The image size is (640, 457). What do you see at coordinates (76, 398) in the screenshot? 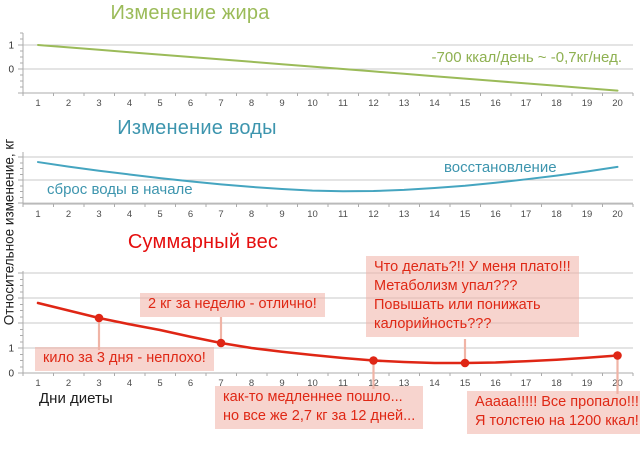
I see `x-axis-label: Дни диеты` at bounding box center [76, 398].